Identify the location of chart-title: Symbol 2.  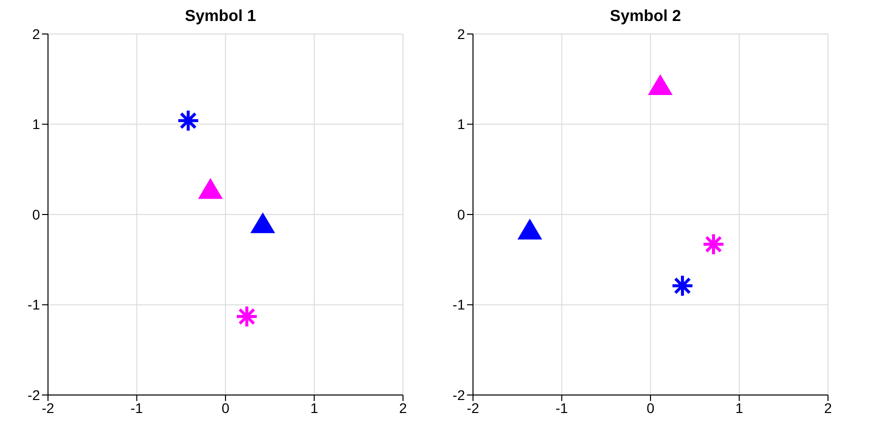
(646, 16).